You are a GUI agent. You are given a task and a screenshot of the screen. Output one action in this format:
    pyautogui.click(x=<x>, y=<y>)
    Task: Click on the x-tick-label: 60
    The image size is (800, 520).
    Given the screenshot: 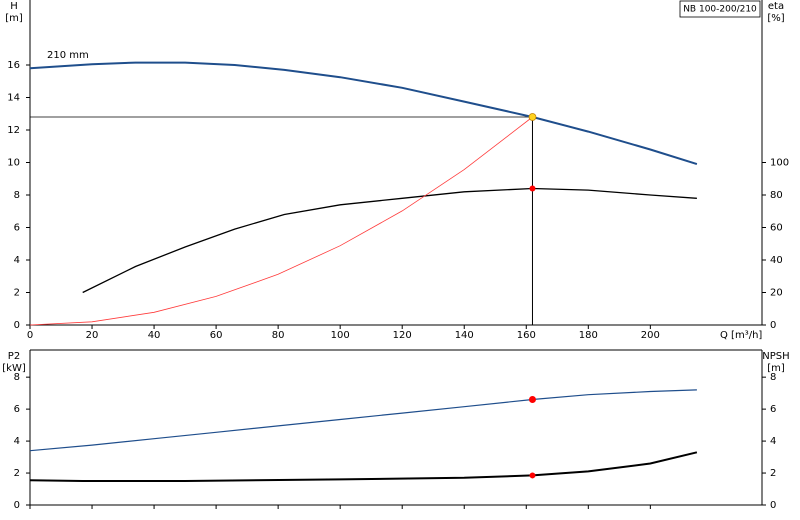 What is the action you would take?
    pyautogui.click(x=216, y=335)
    